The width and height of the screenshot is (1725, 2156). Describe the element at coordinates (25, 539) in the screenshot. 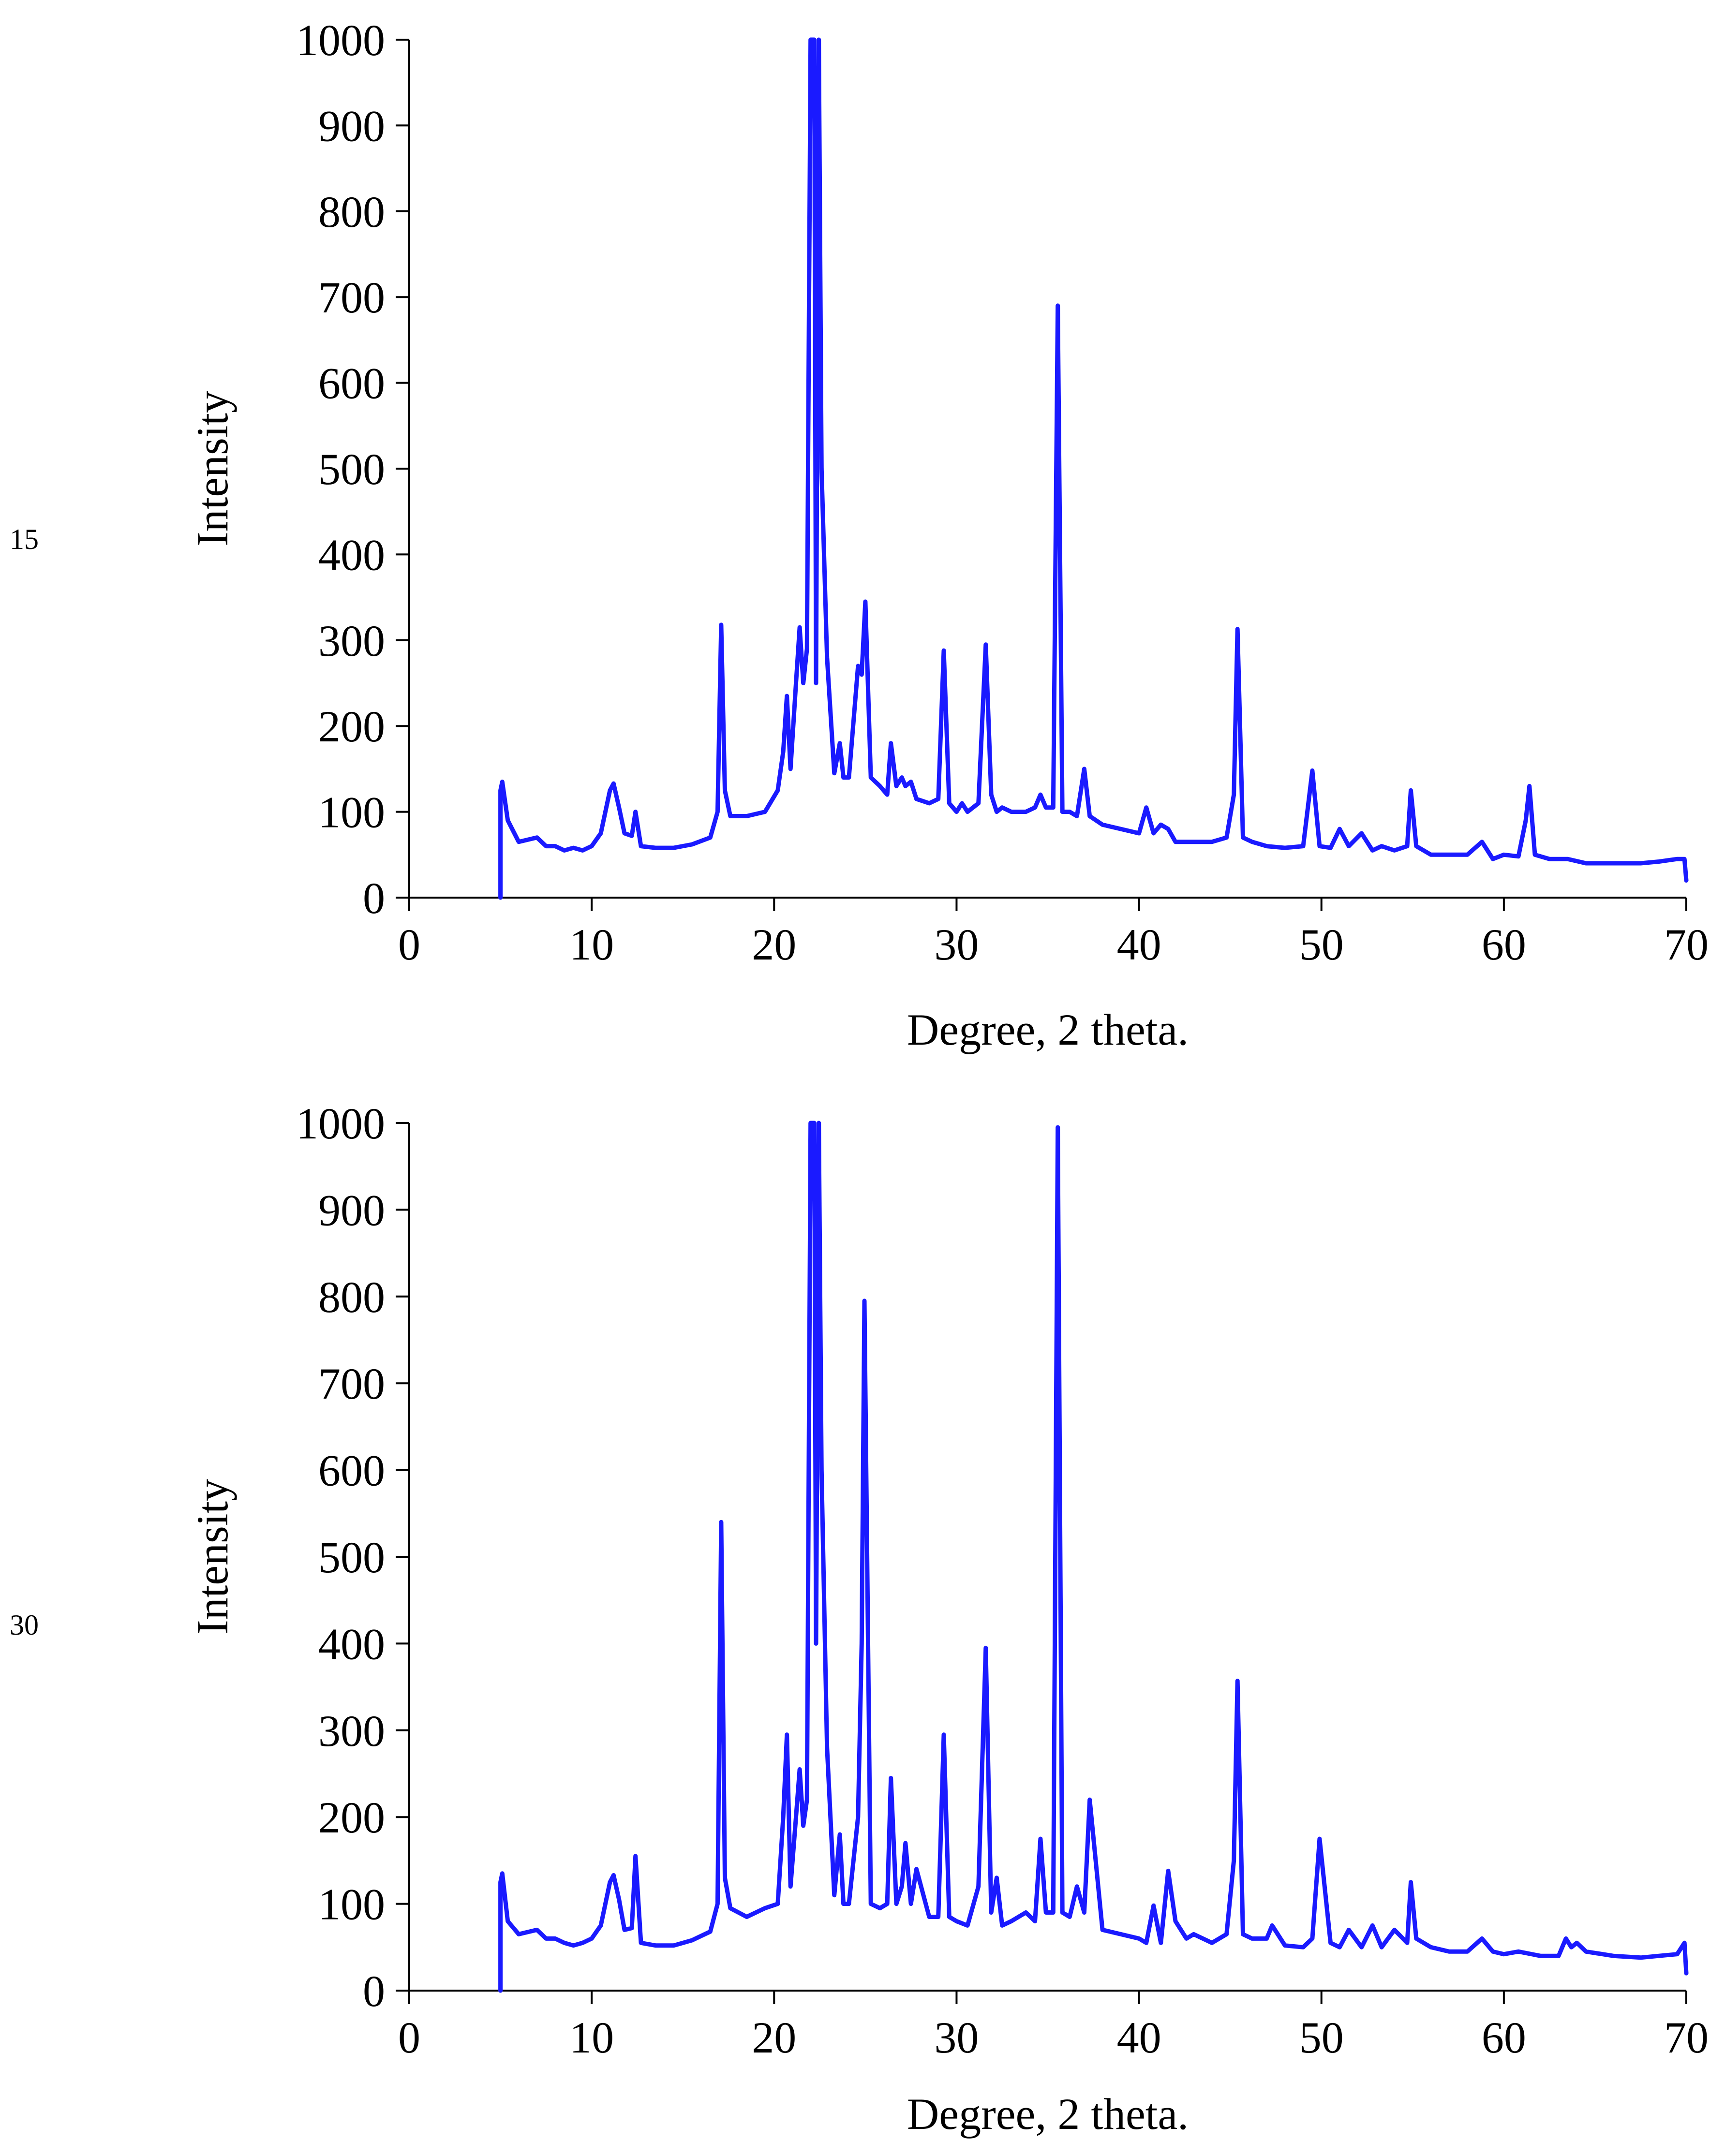

I see `panel-label: 15` at that location.